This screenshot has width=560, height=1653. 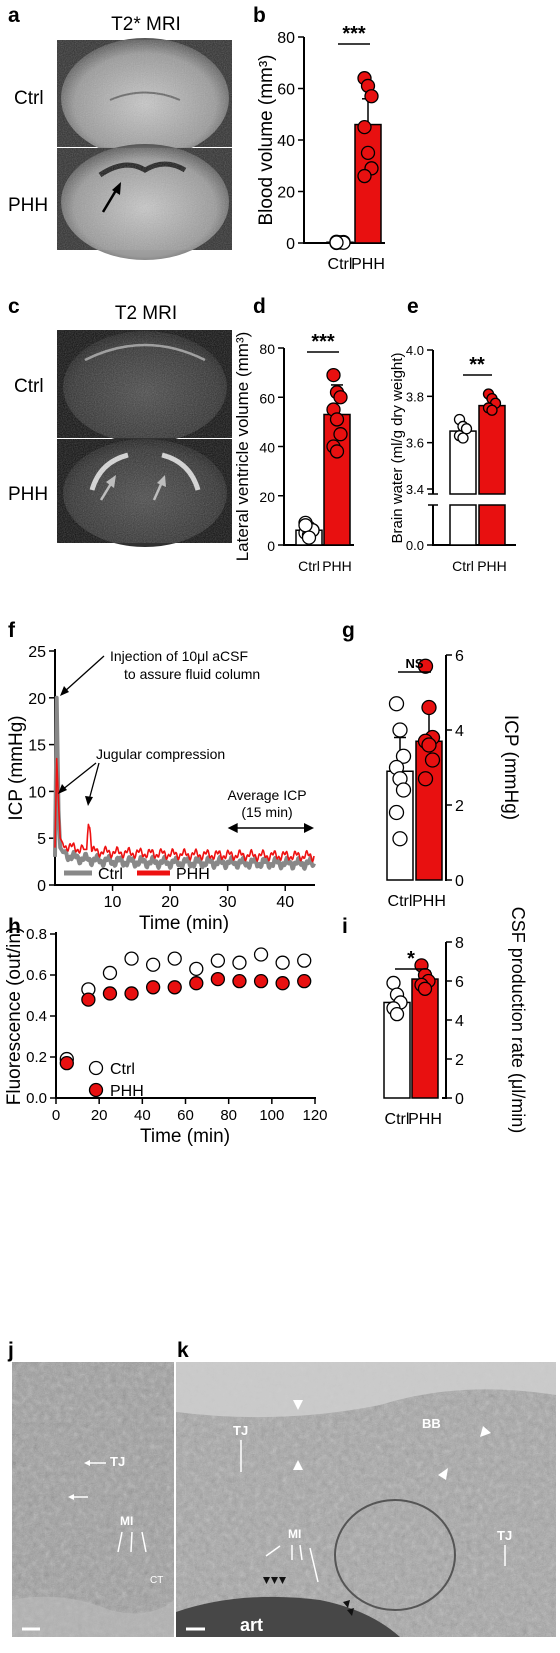 I want to click on em-k-label-art: art, so click(x=251, y=1625).